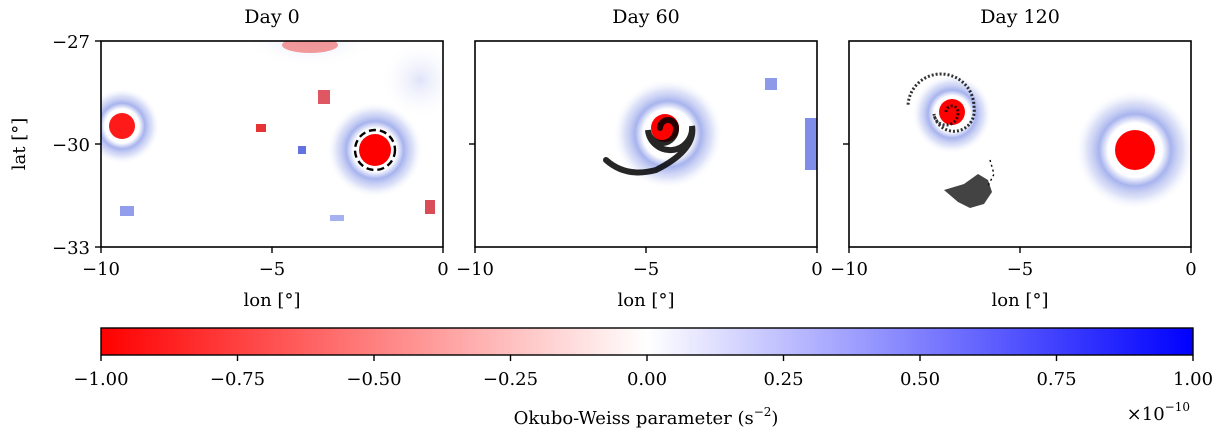  I want to click on panel-day60, so click(646, 144).